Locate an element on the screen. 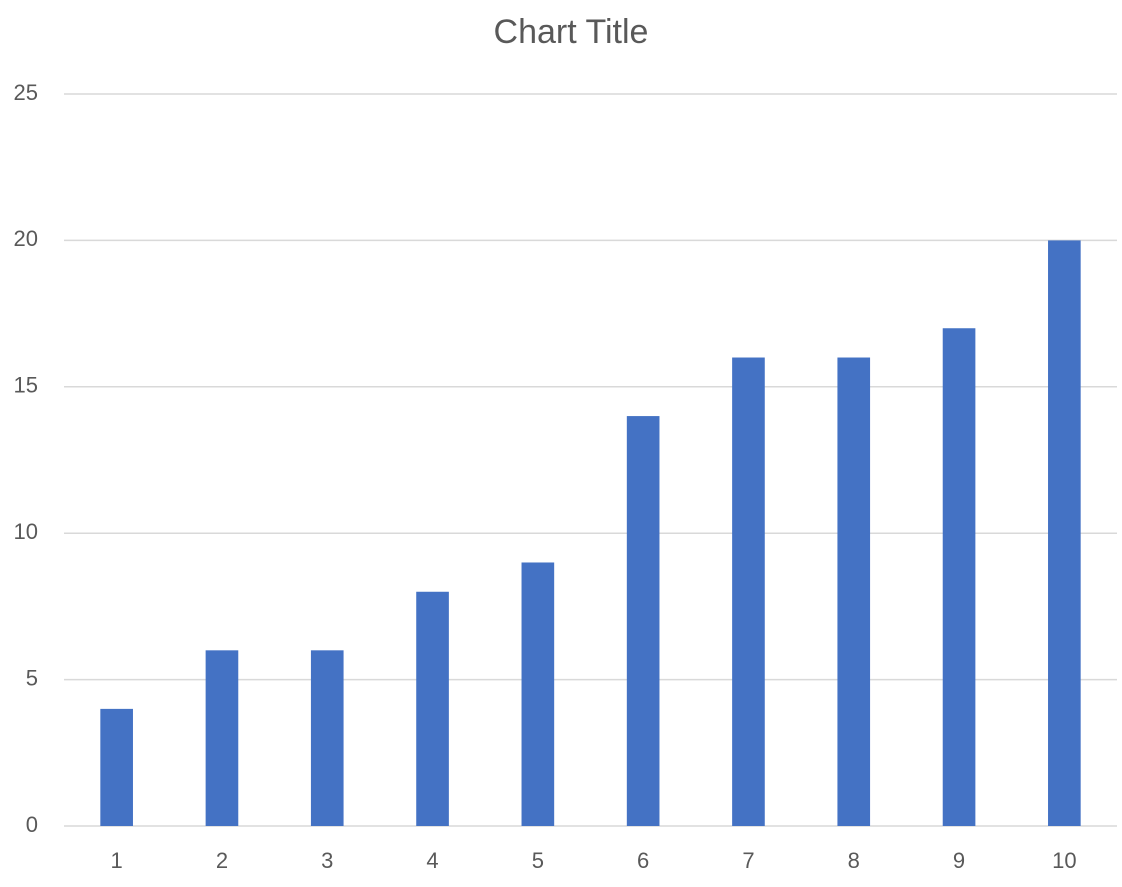  y-tick-label: 15 is located at coordinates (26, 385).